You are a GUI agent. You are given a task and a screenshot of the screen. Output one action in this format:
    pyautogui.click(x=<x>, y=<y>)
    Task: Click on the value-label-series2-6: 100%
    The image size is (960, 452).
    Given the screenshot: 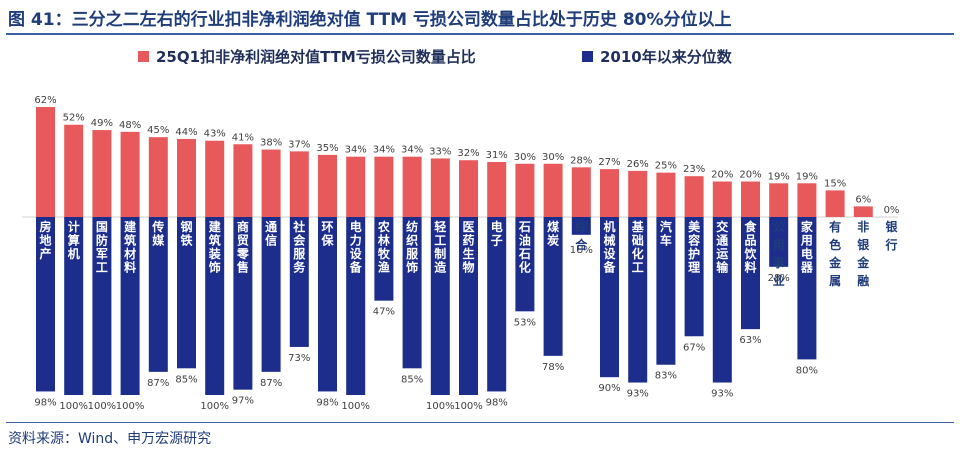 What is the action you would take?
    pyautogui.click(x=214, y=406)
    